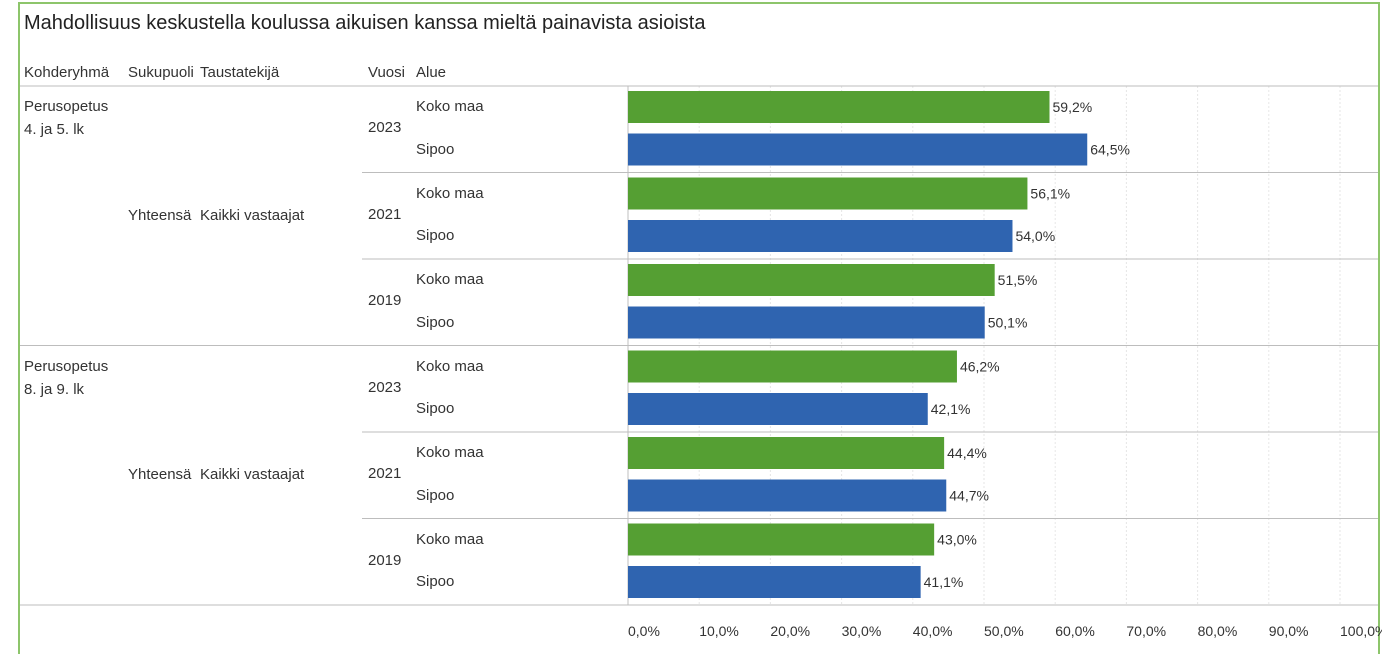 This screenshot has height=654, width=1382. Describe the element at coordinates (1018, 280) in the screenshot. I see `data-label: 51,5%` at that location.